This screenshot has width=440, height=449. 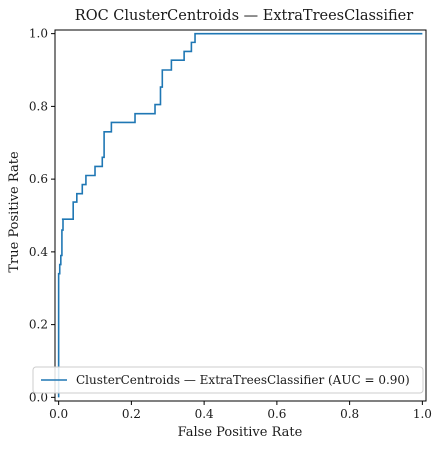 What do you see at coordinates (349, 414) in the screenshot?
I see `x-tick-label: 0.8` at bounding box center [349, 414].